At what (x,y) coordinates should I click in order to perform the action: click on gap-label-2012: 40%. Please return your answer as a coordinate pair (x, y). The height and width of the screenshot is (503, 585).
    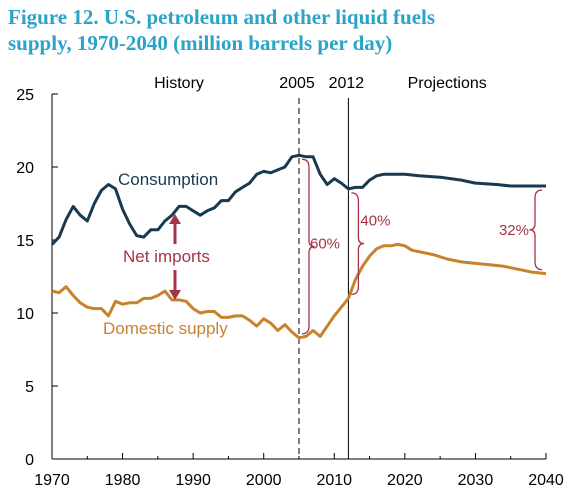
    Looking at the image, I should click on (375, 221).